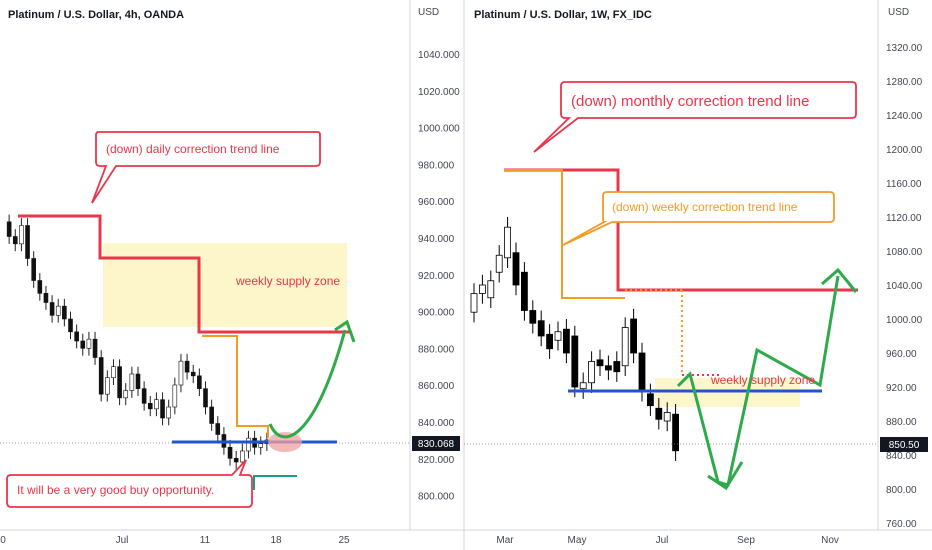 This screenshot has height=550, width=932. What do you see at coordinates (904, 150) in the screenshot?
I see `right-y-tick: 1200.00` at bounding box center [904, 150].